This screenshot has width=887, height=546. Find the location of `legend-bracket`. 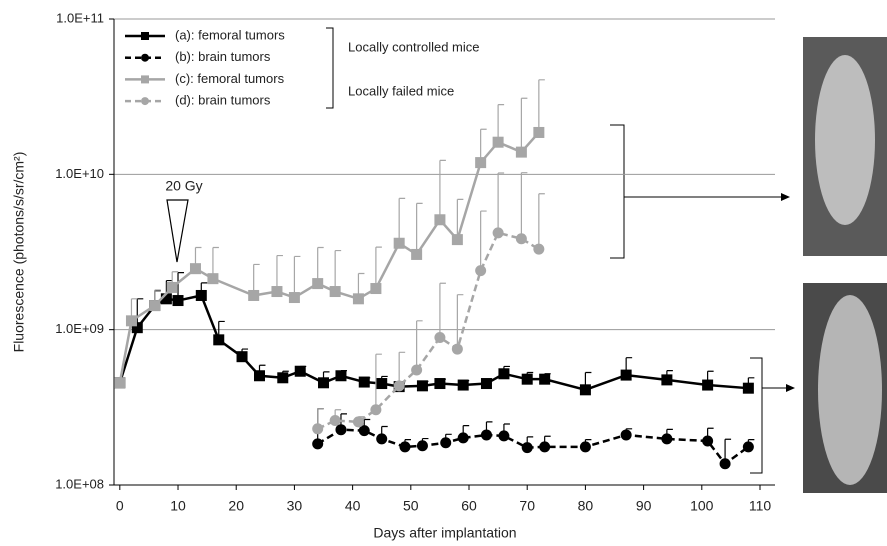

legend-bracket is located at coordinates (330, 68).